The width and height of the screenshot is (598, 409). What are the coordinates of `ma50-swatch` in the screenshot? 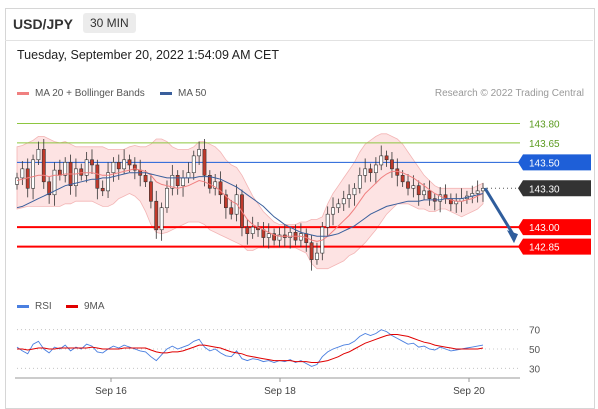 It's located at (166, 93).